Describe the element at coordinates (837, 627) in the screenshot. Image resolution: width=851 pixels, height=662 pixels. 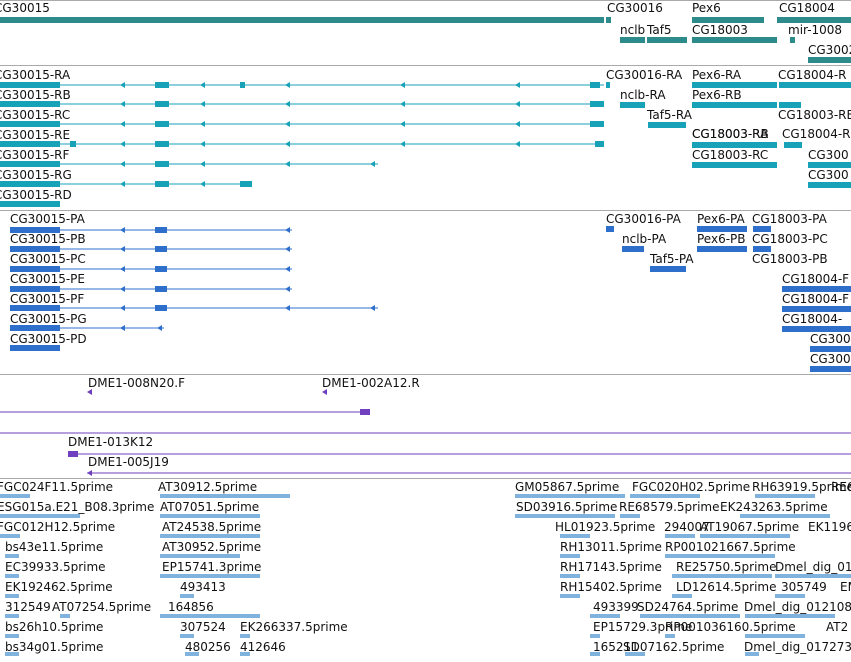
I see `feature-label: AT2` at that location.